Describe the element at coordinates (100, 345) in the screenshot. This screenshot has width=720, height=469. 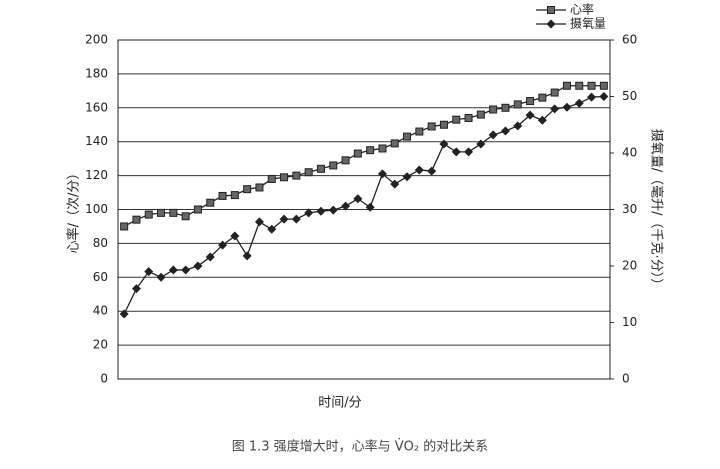
I see `y-tick-label: 20` at that location.